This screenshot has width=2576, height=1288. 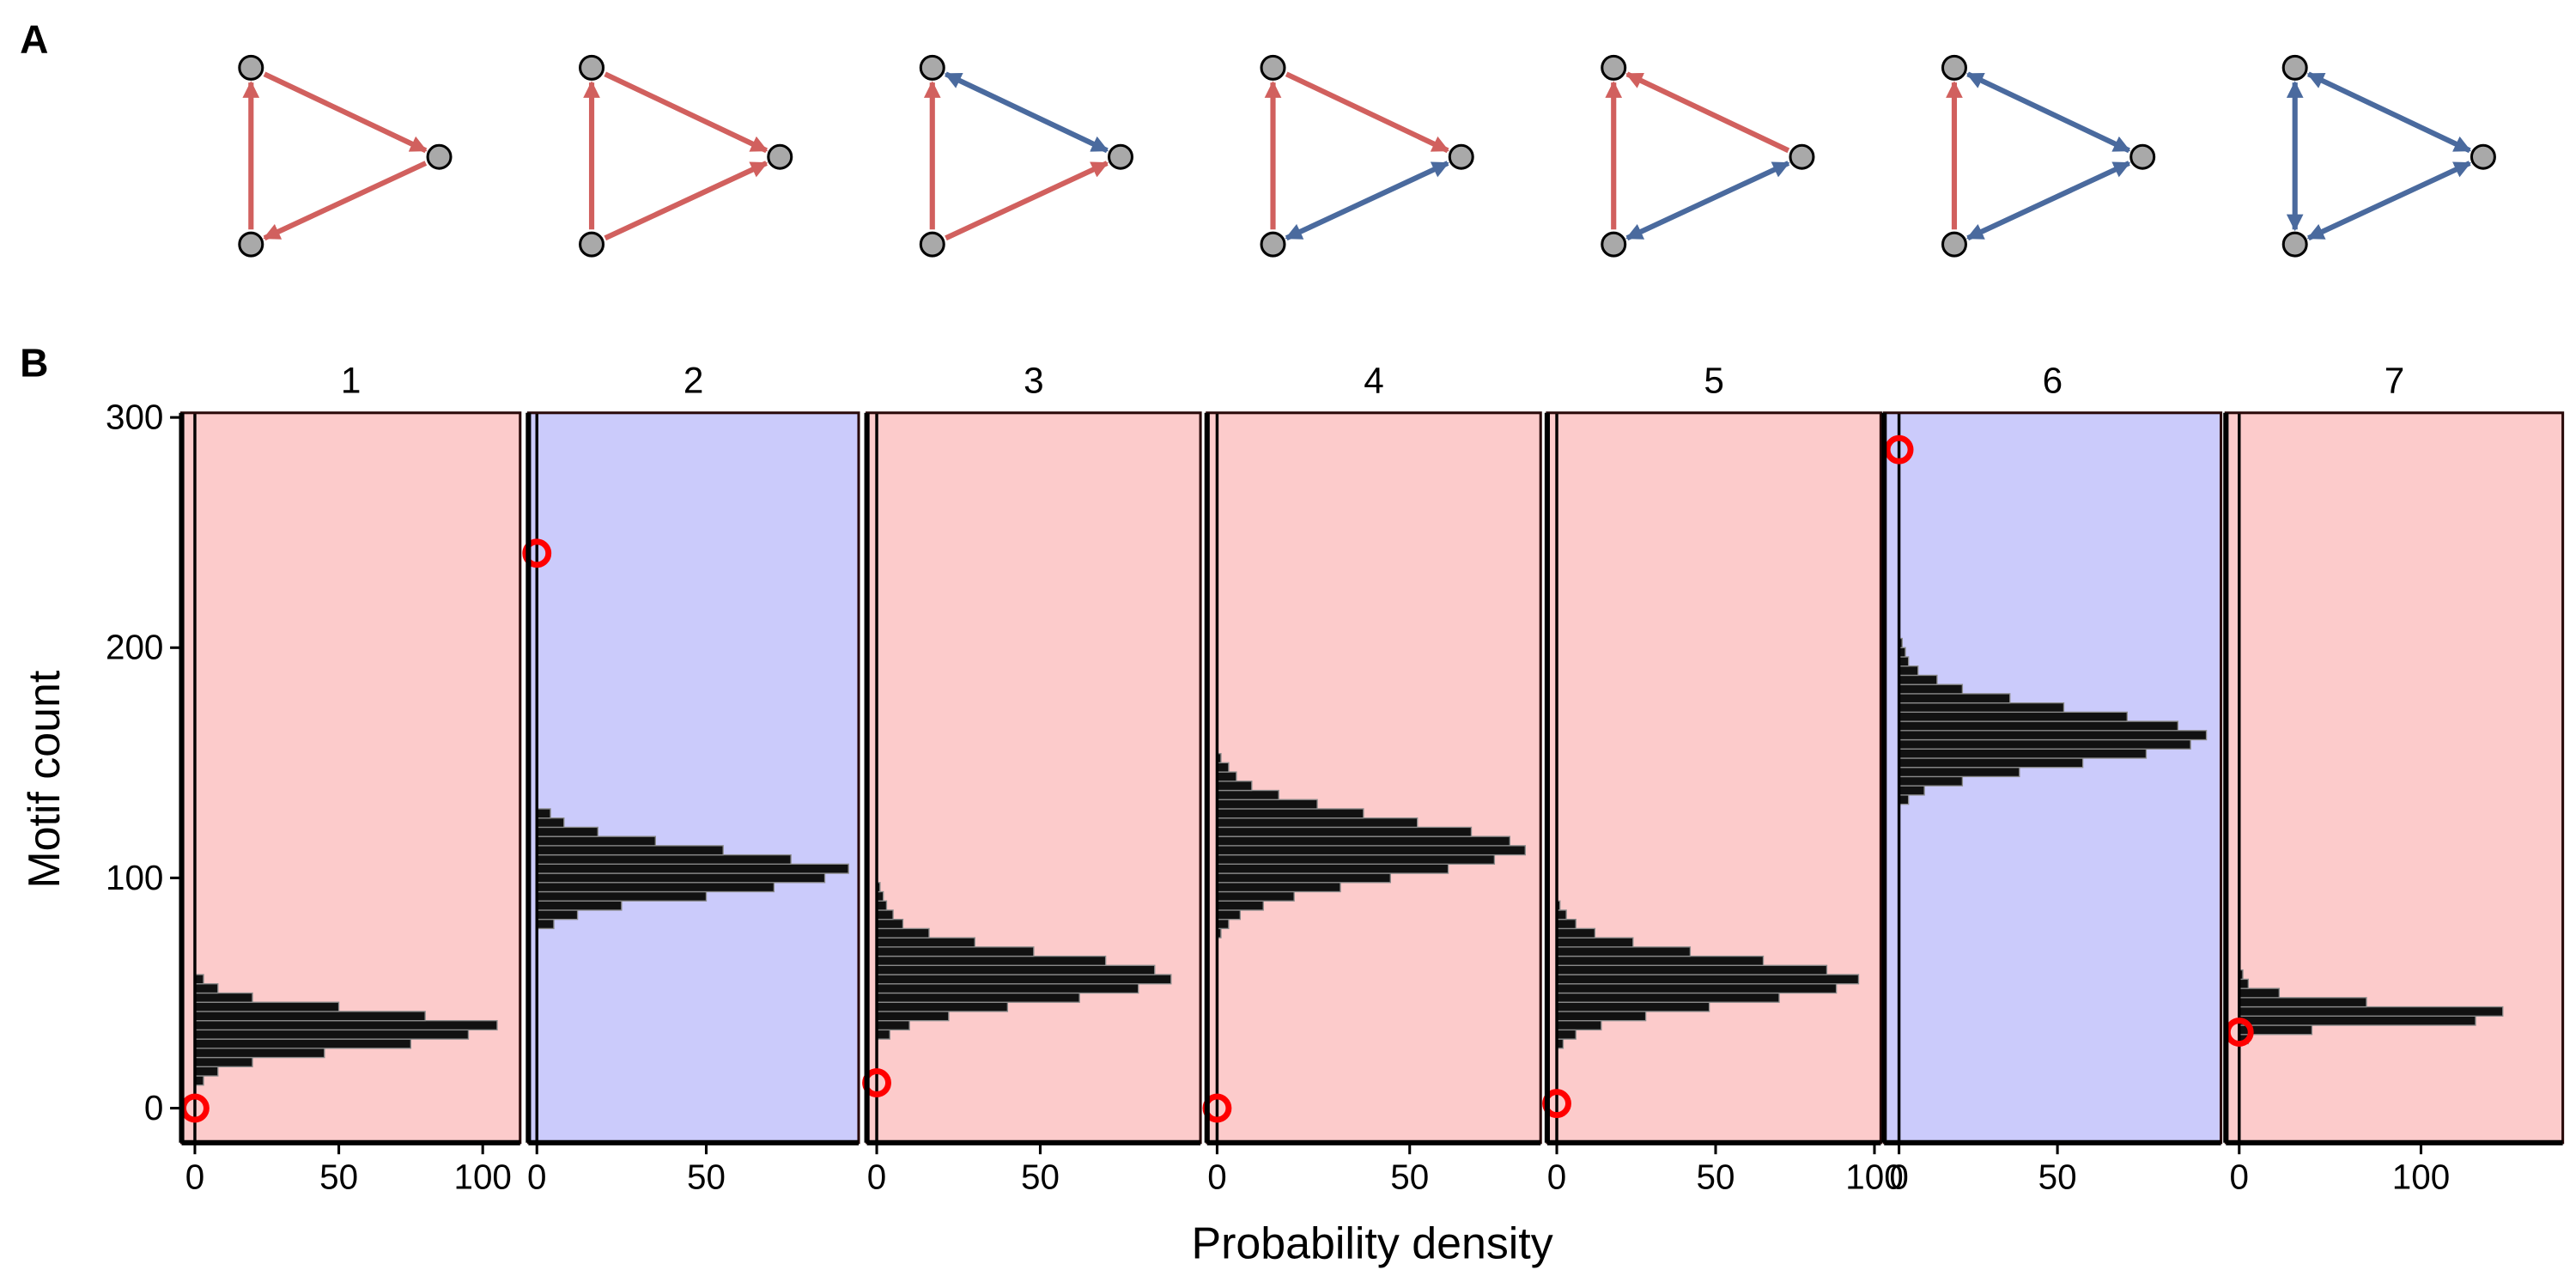 I want to click on y-tick-label: 100, so click(x=134, y=878).